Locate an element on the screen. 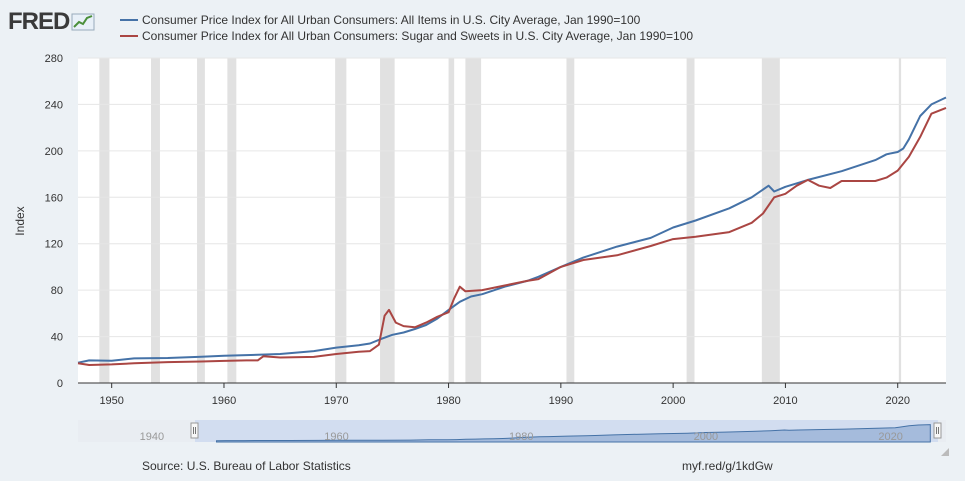 The height and width of the screenshot is (481, 965). navigator-selection is located at coordinates (566, 431).